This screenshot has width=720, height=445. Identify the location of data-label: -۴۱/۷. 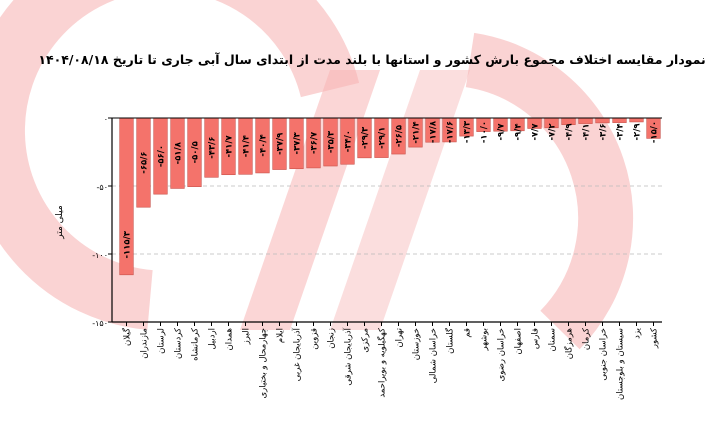
(230, 145).